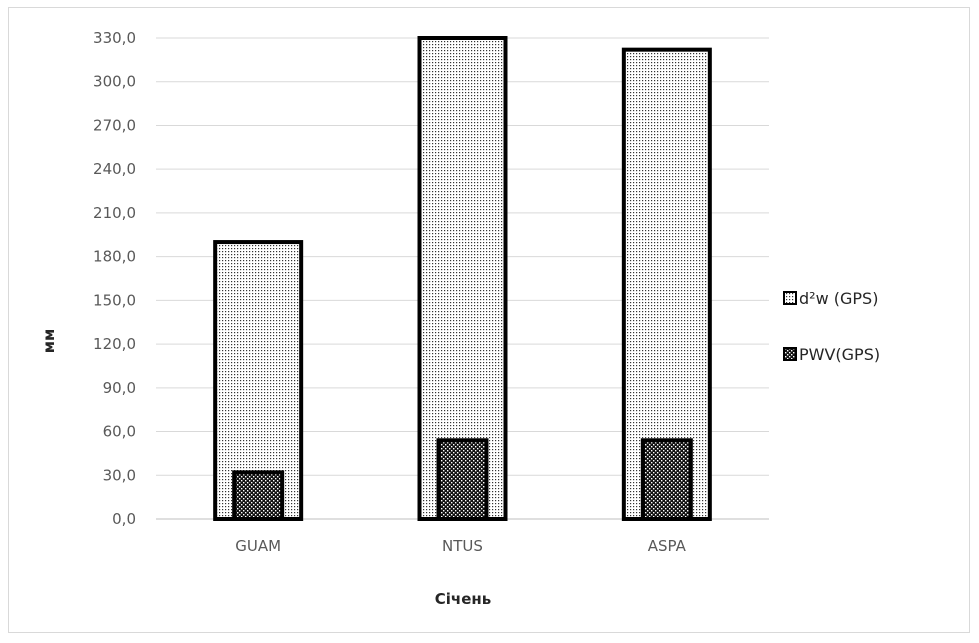 Image resolution: width=979 pixels, height=643 pixels. Describe the element at coordinates (114, 125) in the screenshot. I see `y-tick-label: 270,0` at that location.